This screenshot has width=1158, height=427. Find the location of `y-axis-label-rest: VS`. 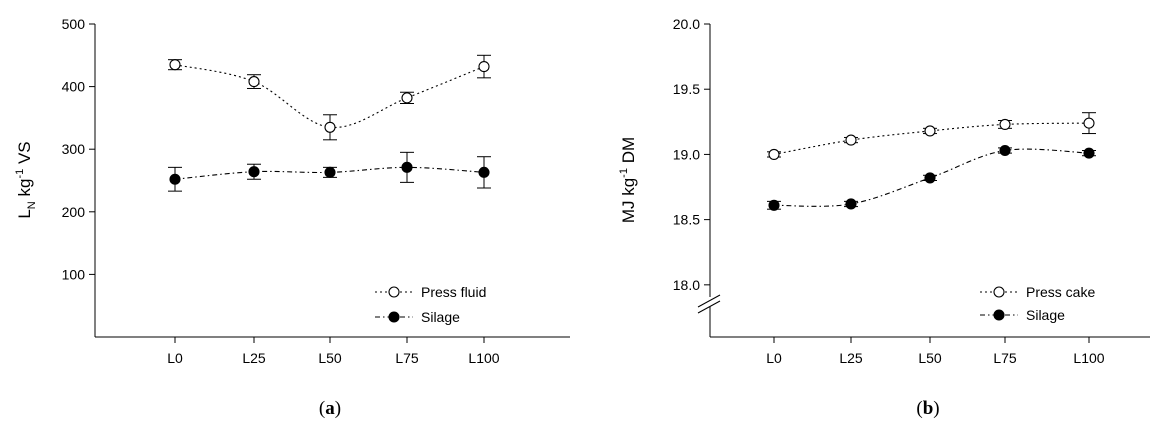

y-axis-label-rest: VS is located at coordinates (24, 154).